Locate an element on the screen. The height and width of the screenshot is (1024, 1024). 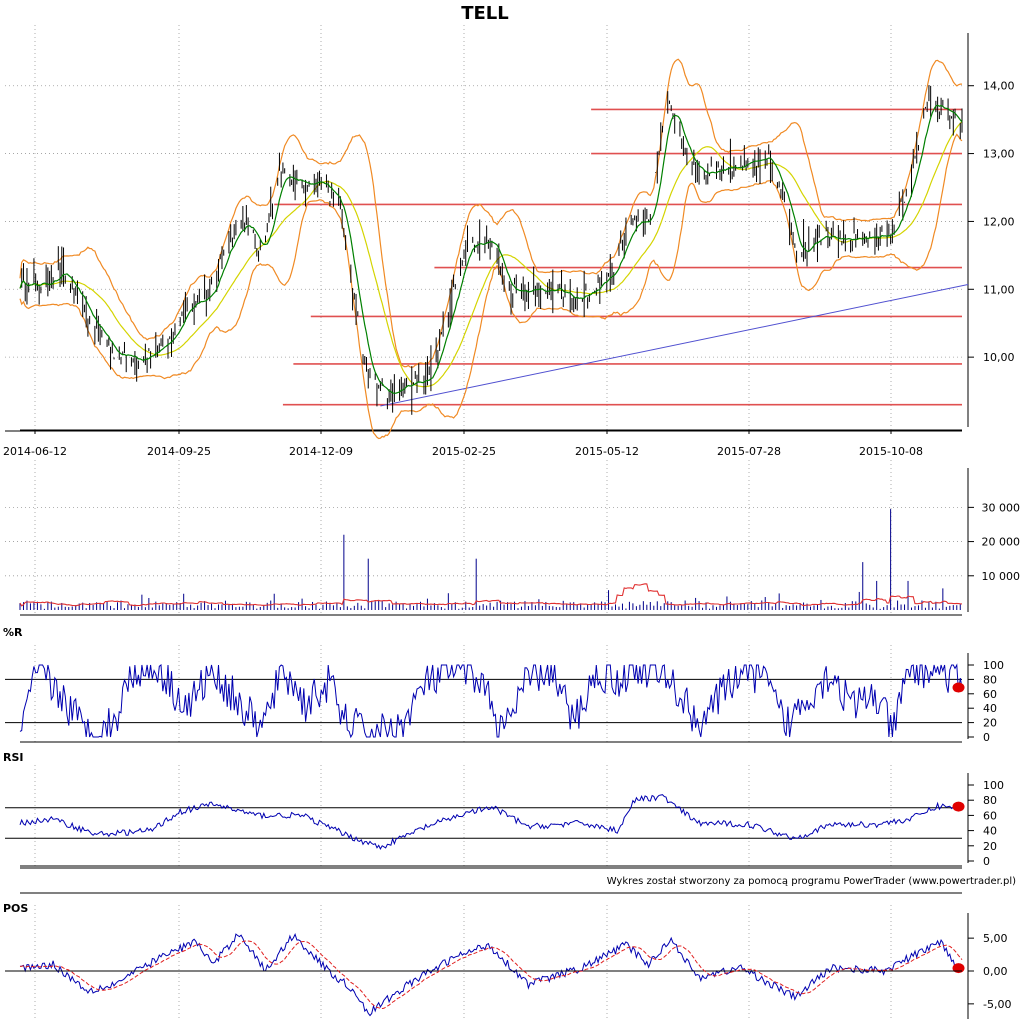
rsi-ytick-label: 40 is located at coordinates (990, 831).